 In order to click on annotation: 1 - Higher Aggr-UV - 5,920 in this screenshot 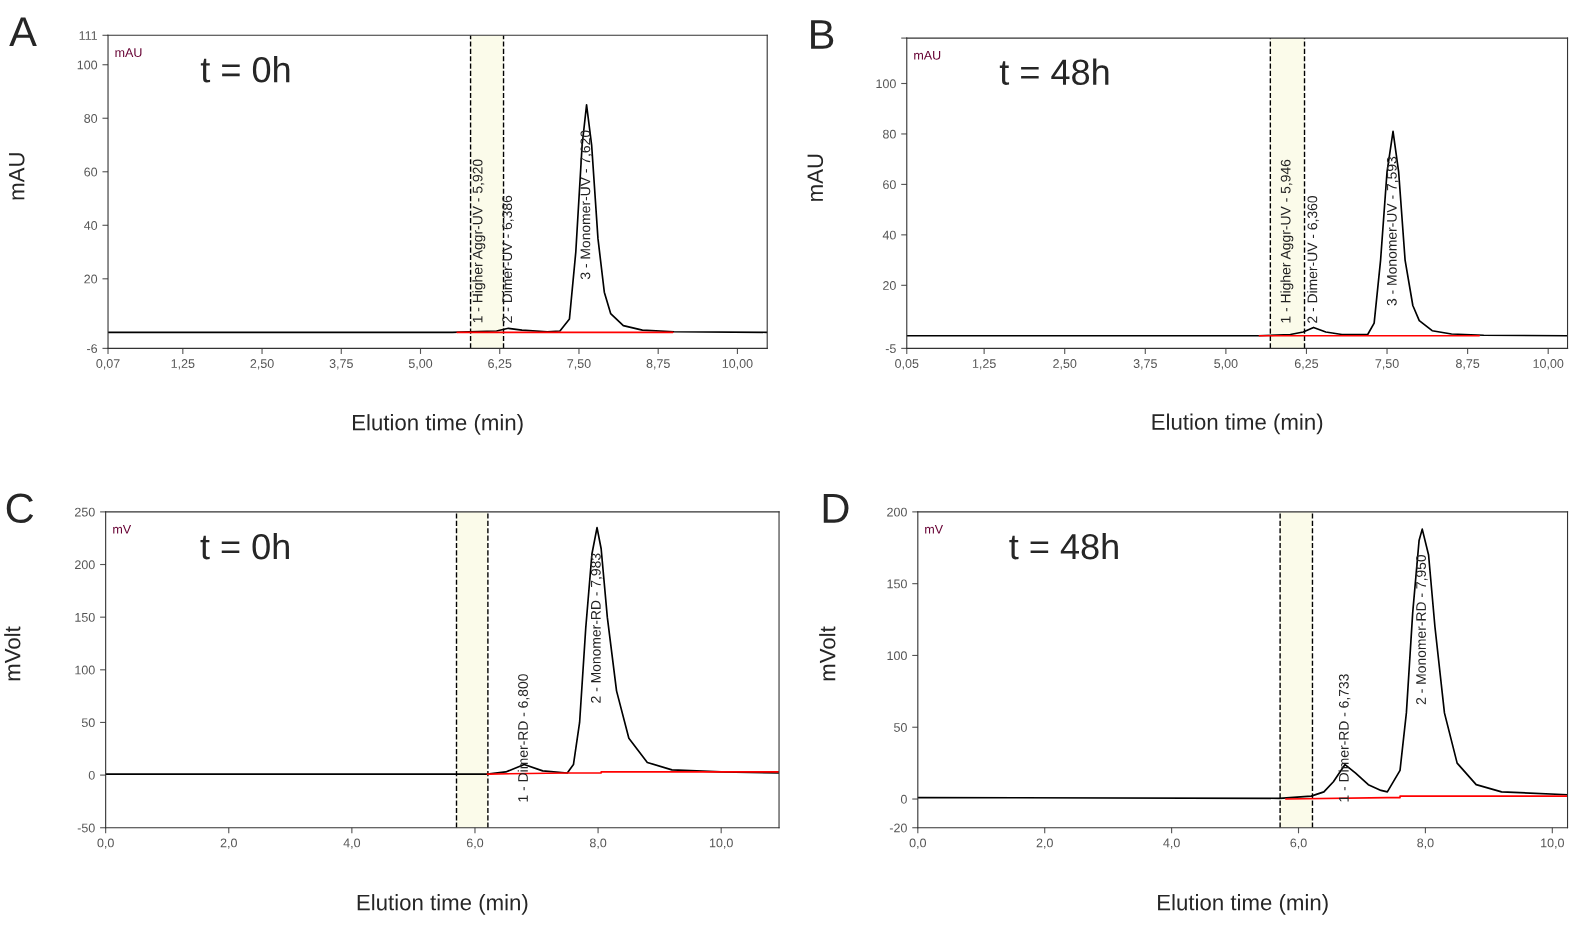, I will do `click(479, 241)`.